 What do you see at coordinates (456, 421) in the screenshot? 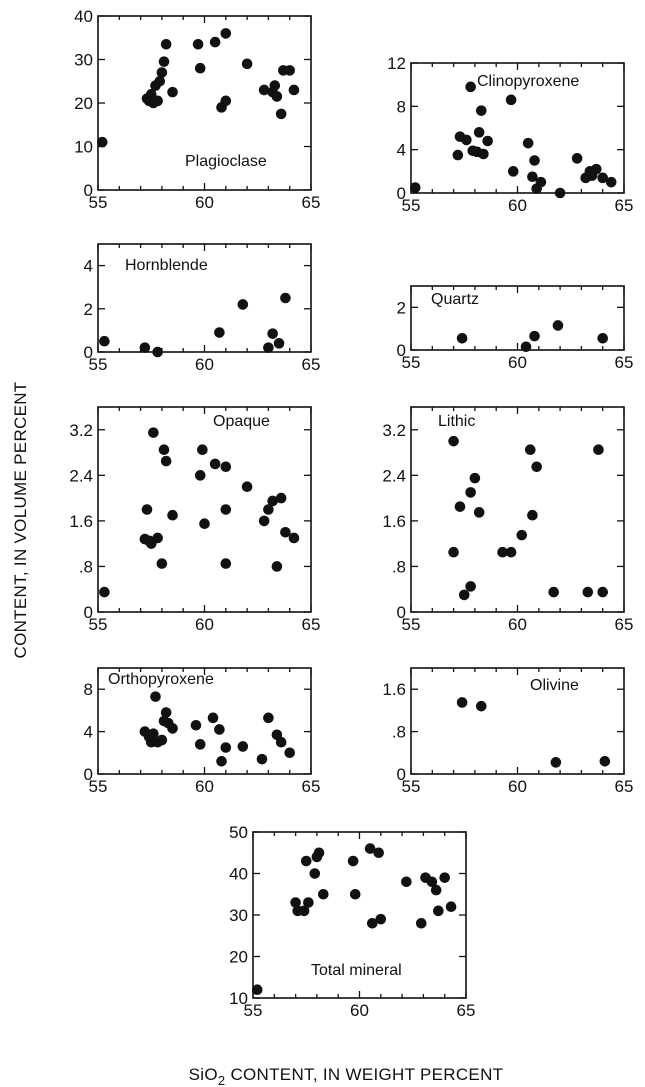
I see `lithic-label: Lithic` at bounding box center [456, 421].